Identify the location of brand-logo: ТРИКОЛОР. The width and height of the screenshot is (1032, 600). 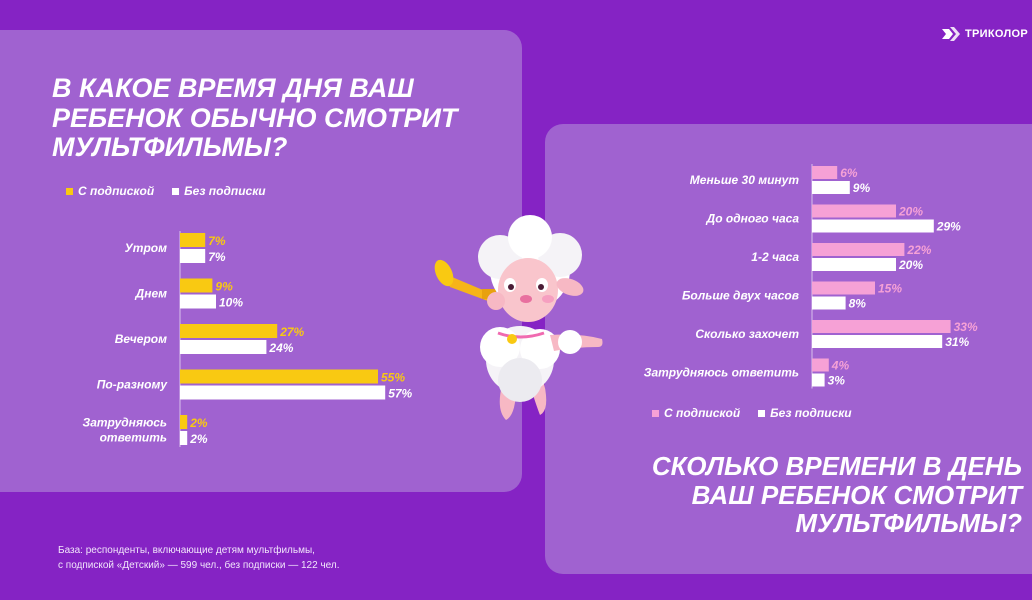
(985, 34).